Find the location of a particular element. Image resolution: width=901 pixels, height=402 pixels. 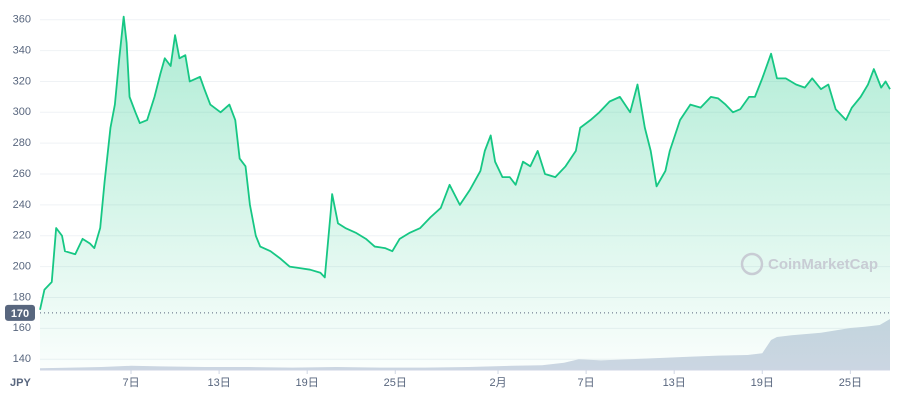

reference-label: 170 is located at coordinates (20, 314).